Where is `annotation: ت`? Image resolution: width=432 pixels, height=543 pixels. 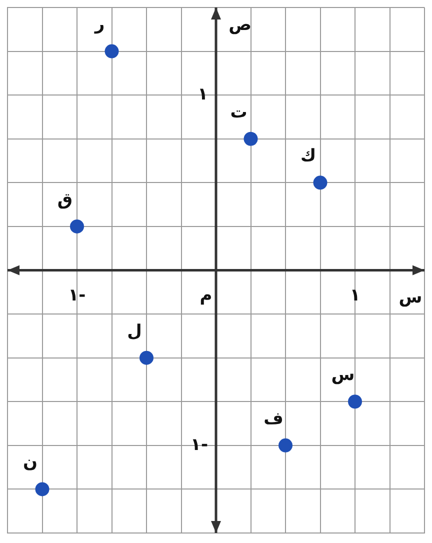 annotation: ت is located at coordinates (239, 112).